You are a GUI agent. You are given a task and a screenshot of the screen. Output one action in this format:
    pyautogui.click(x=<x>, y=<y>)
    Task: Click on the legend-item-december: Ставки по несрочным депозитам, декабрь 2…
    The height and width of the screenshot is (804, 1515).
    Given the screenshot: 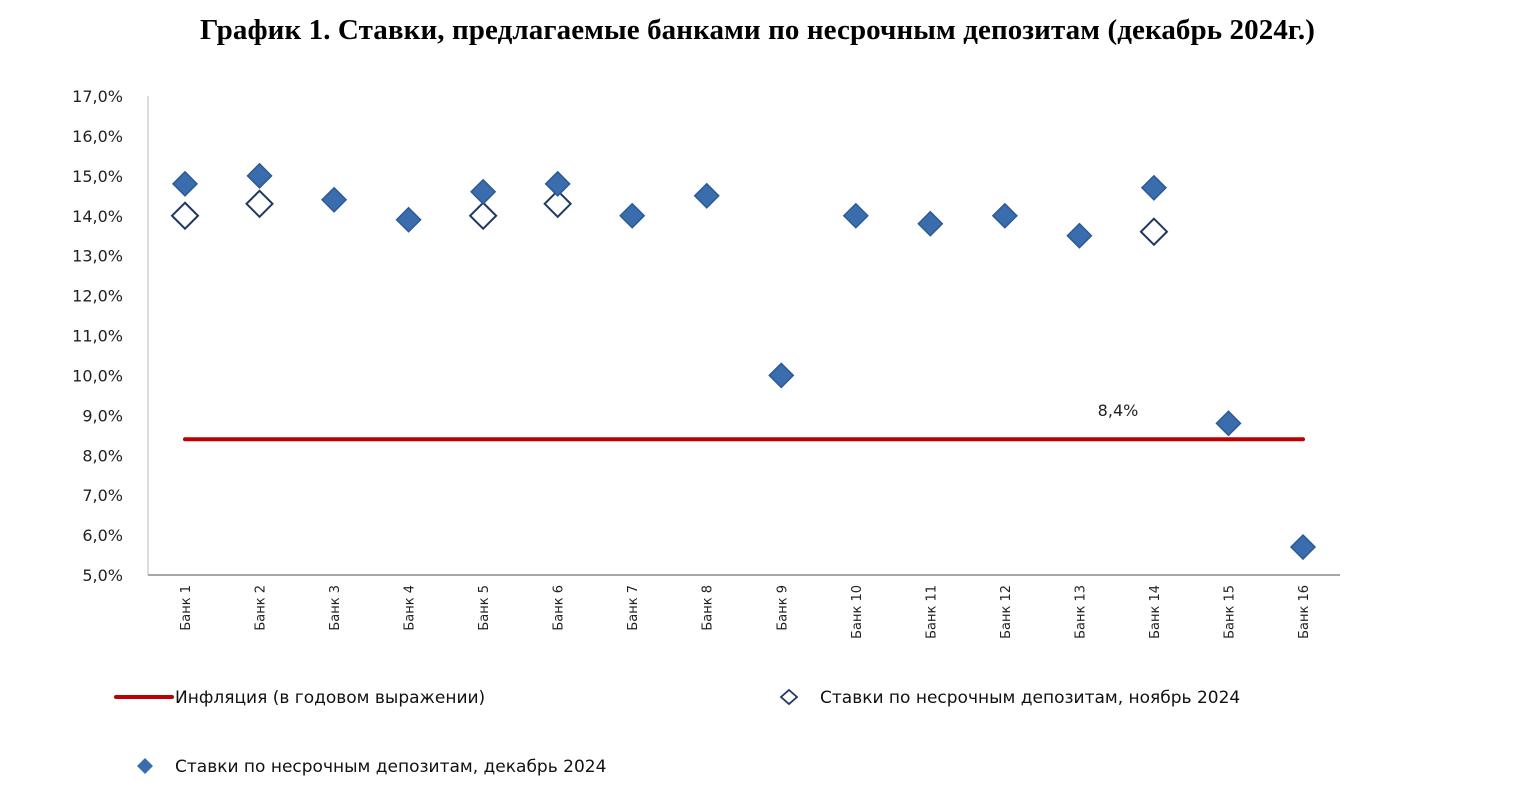 What is the action you would take?
    pyautogui.click(x=371, y=767)
    